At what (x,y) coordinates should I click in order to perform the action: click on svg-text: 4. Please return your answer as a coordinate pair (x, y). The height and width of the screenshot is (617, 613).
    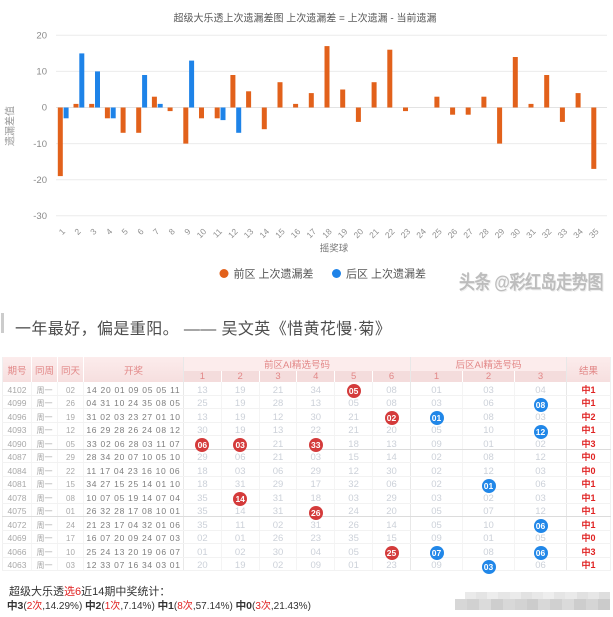
    Looking at the image, I should click on (109, 231).